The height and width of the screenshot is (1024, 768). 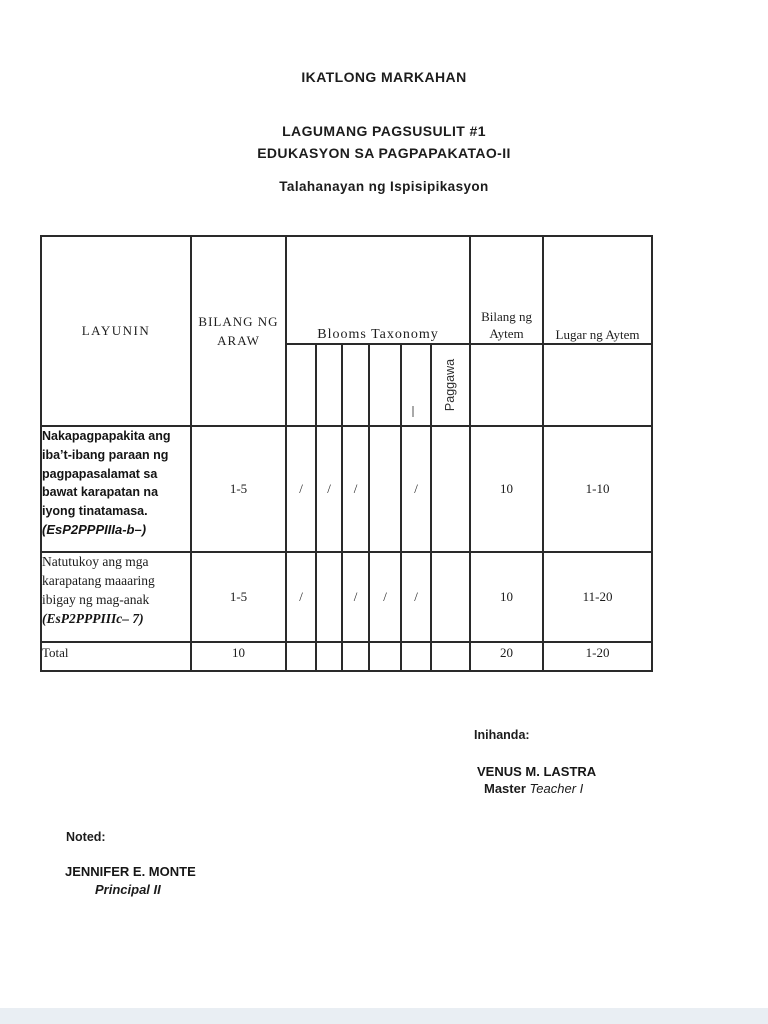 What do you see at coordinates (384, 77) in the screenshot?
I see `quarter-title: IKATLONG MARKAHAN` at bounding box center [384, 77].